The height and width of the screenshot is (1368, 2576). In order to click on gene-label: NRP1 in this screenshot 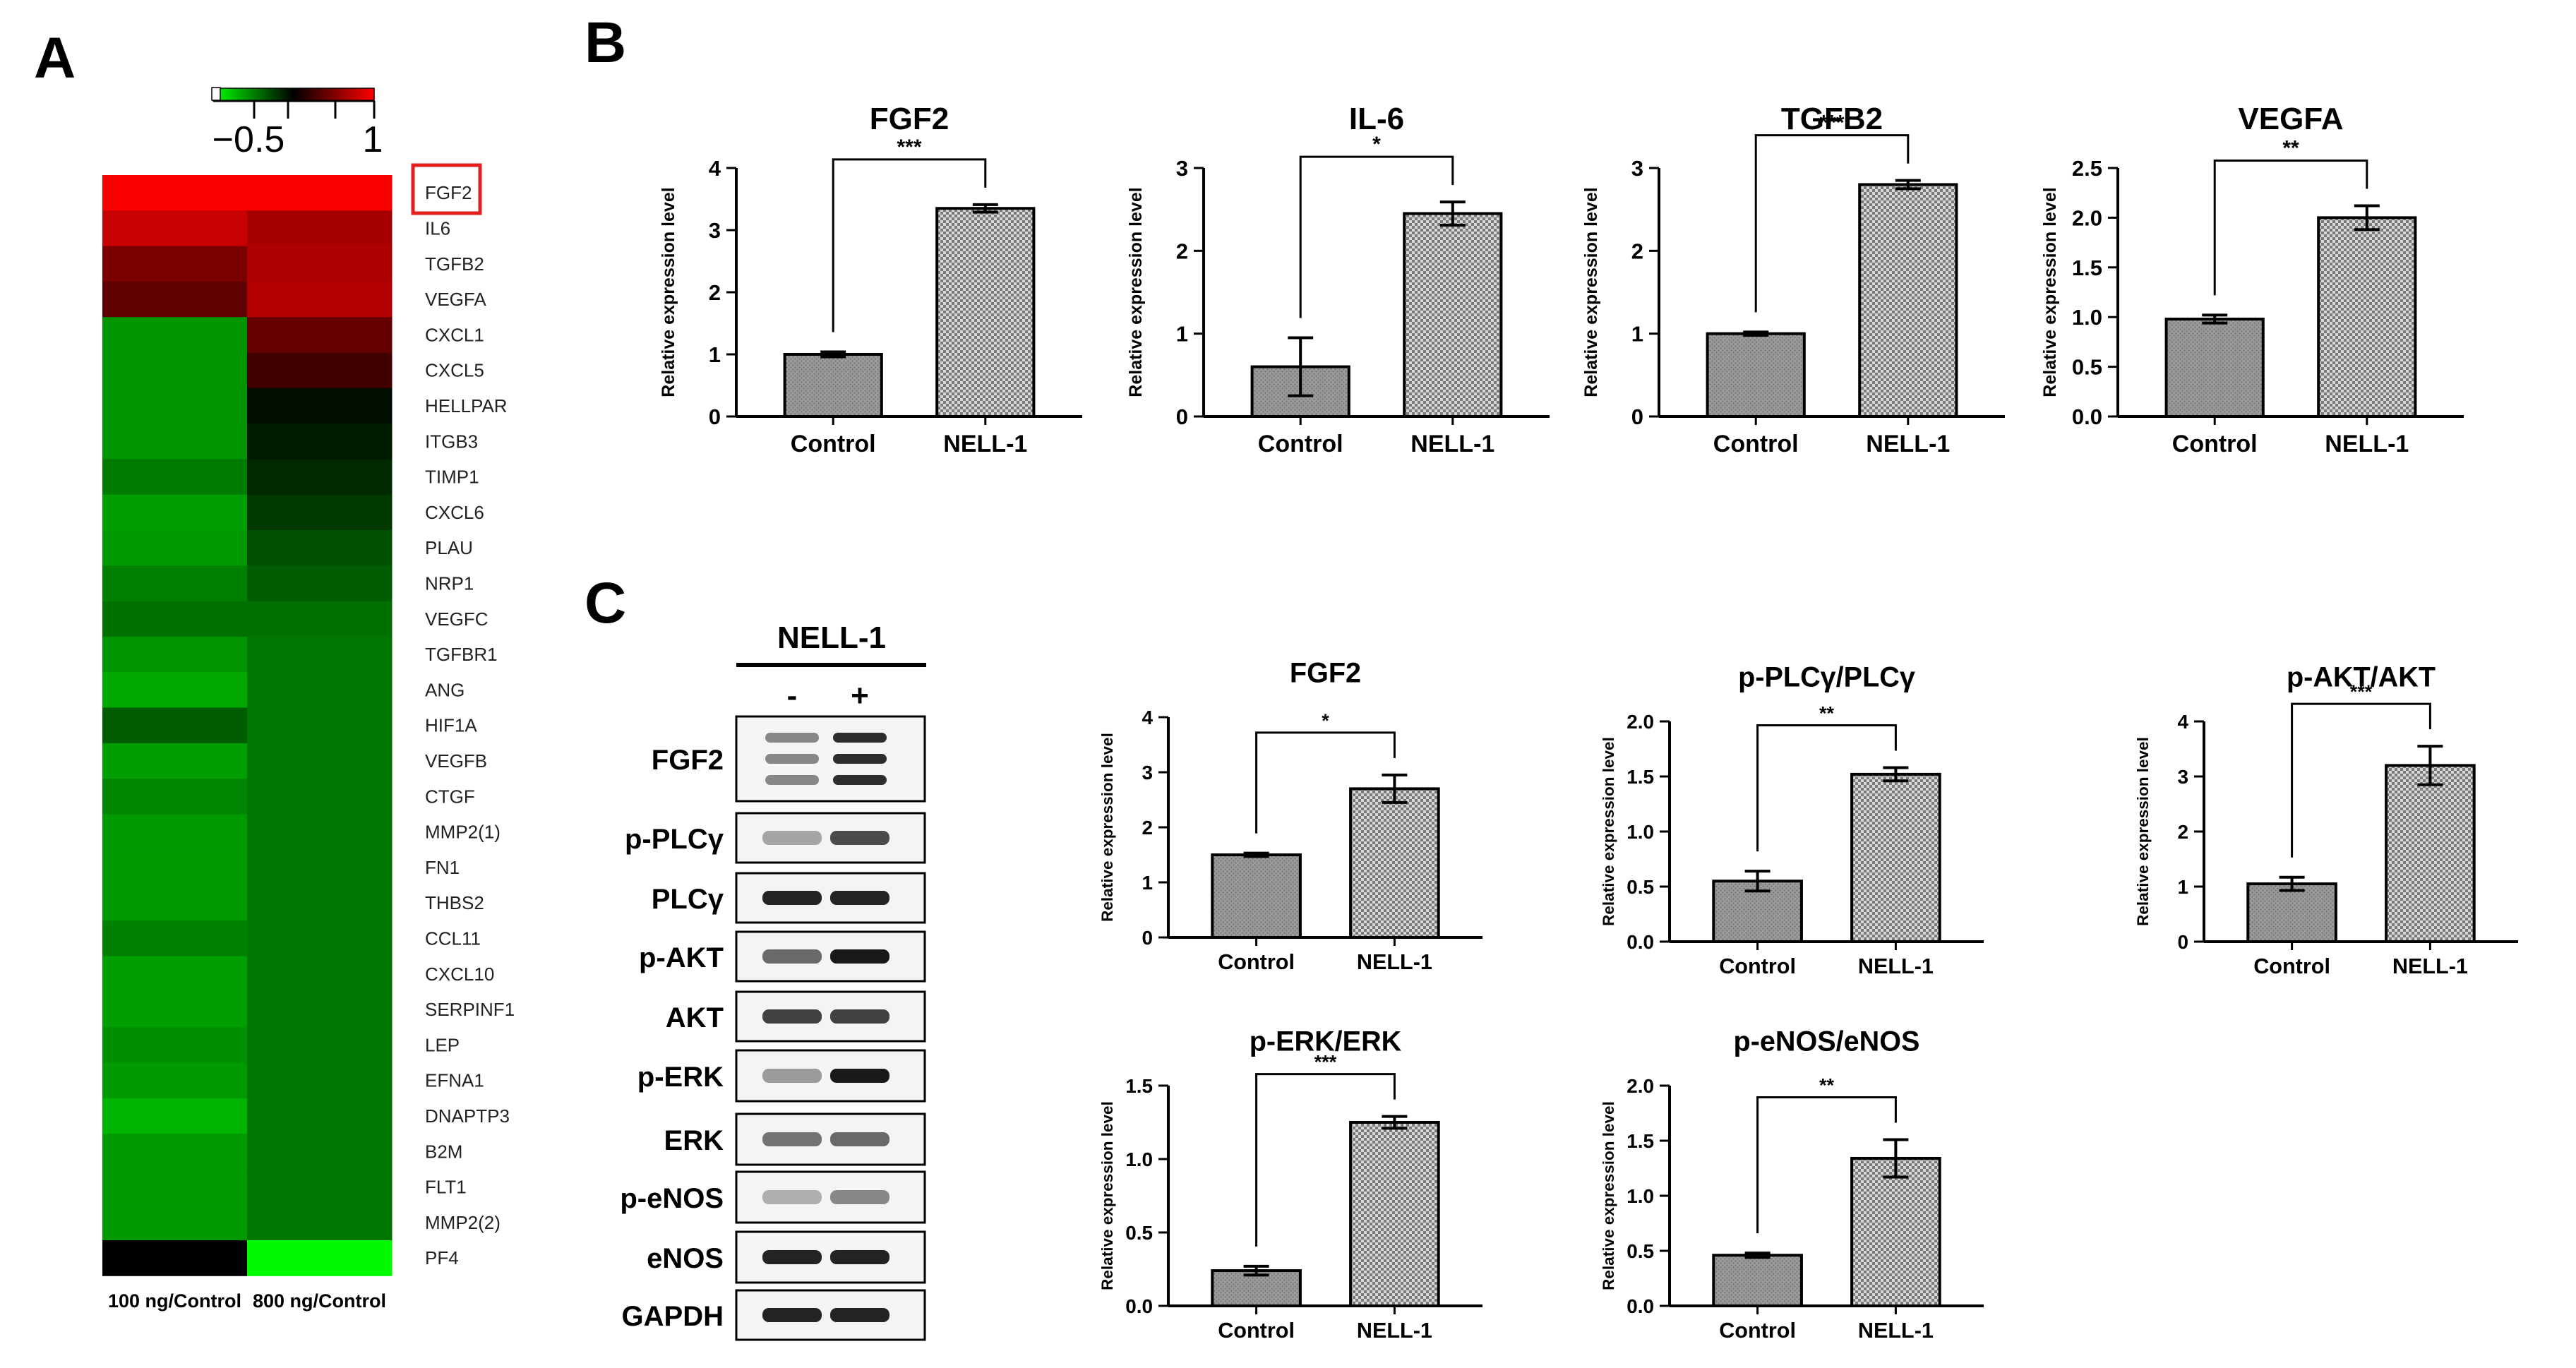, I will do `click(449, 583)`.